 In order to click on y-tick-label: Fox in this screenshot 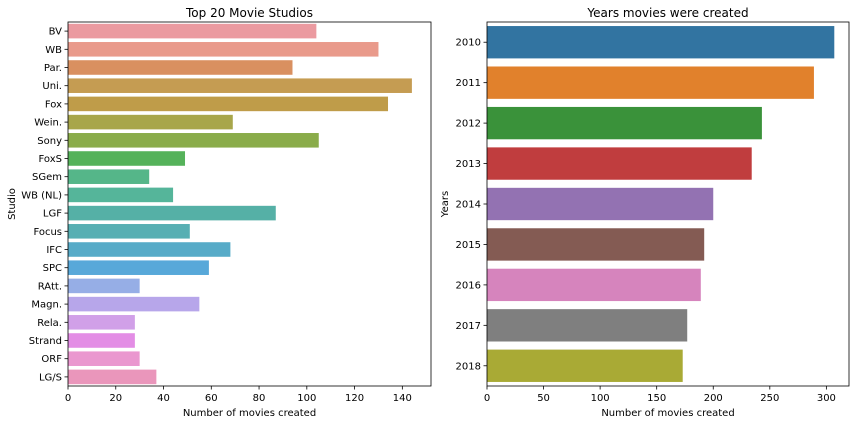, I will do `click(53, 104)`.